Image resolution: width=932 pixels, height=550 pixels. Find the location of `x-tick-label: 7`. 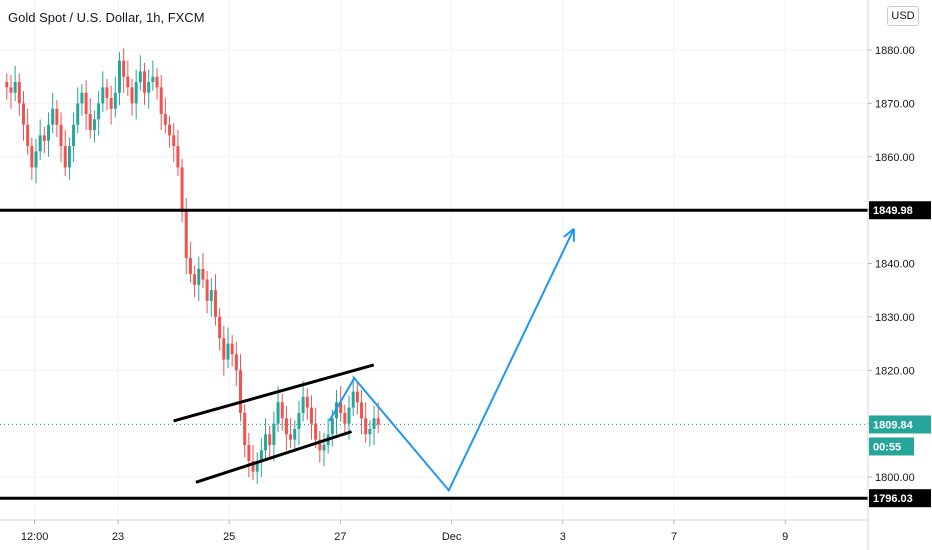

x-tick-label: 7 is located at coordinates (674, 537).